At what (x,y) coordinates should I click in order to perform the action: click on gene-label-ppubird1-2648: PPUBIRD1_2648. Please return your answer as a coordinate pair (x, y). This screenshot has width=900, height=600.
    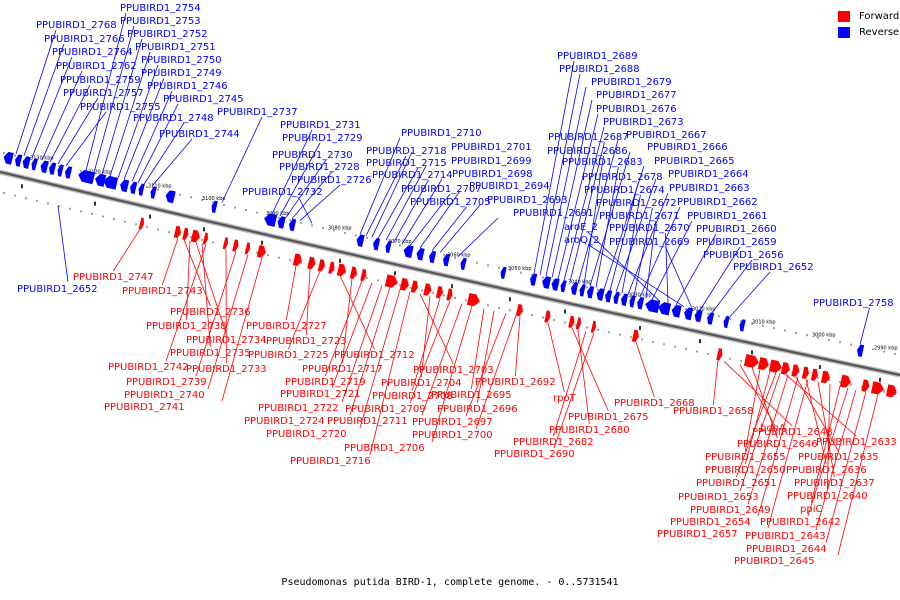
    Looking at the image, I should click on (792, 432).